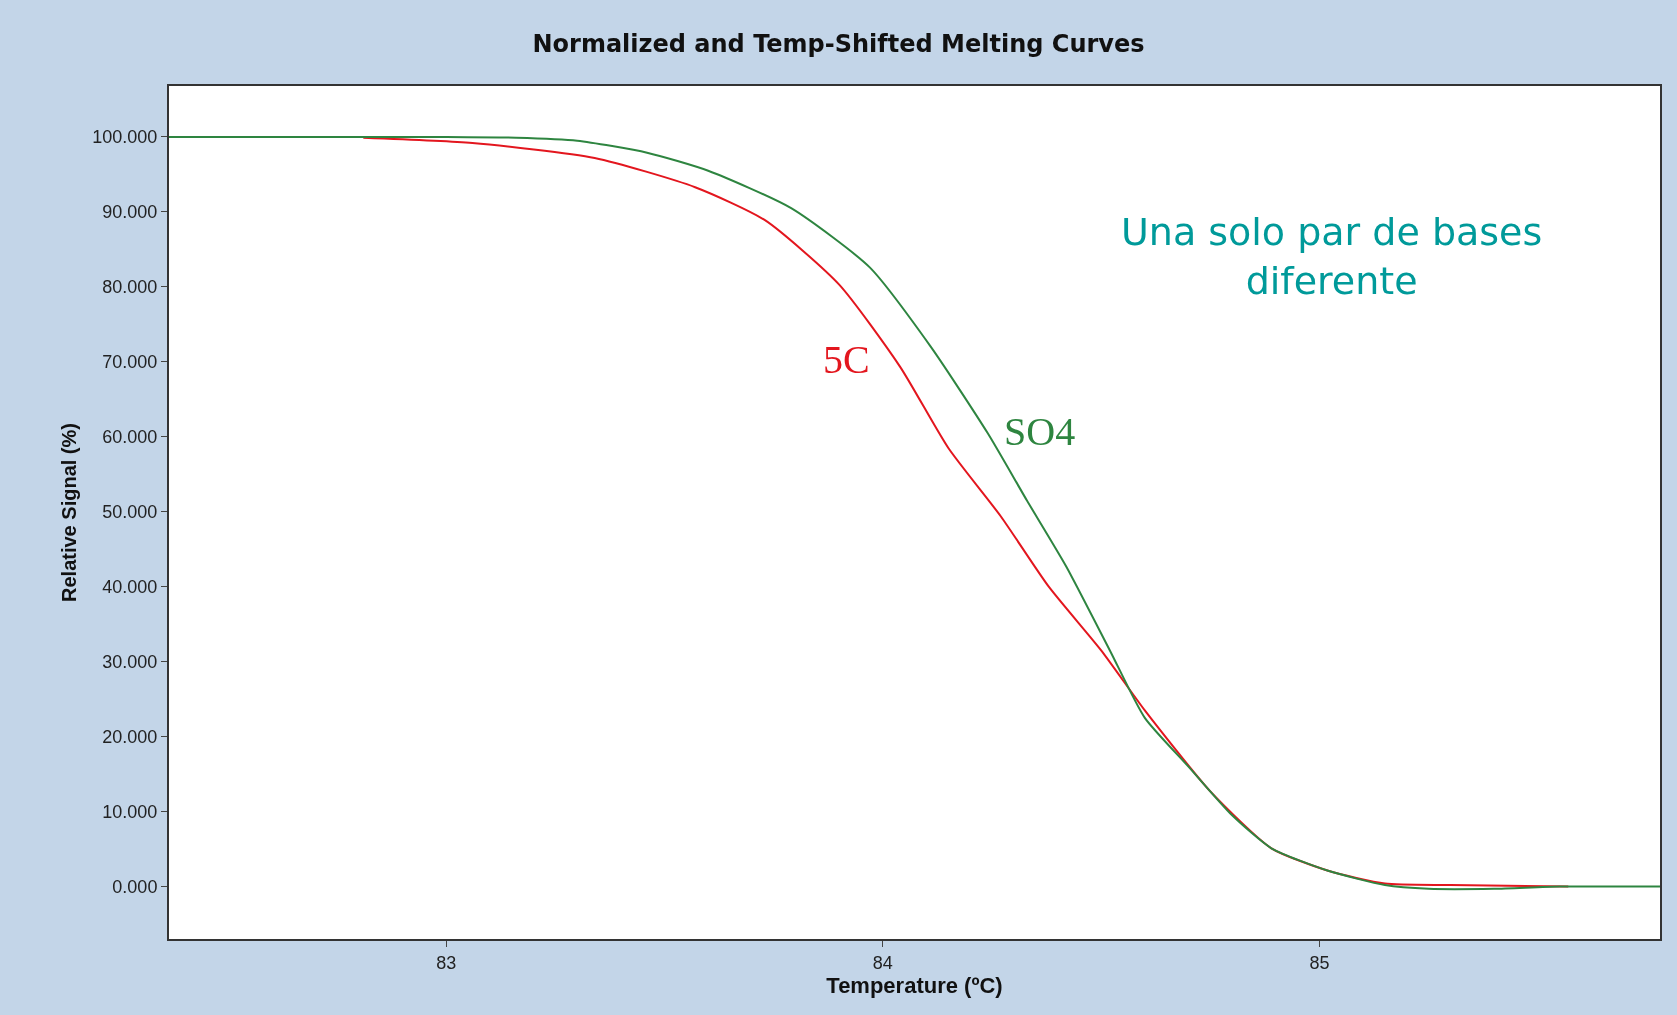 The width and height of the screenshot is (1677, 1015). What do you see at coordinates (1040, 431) in the screenshot?
I see `series-label: SO4` at bounding box center [1040, 431].